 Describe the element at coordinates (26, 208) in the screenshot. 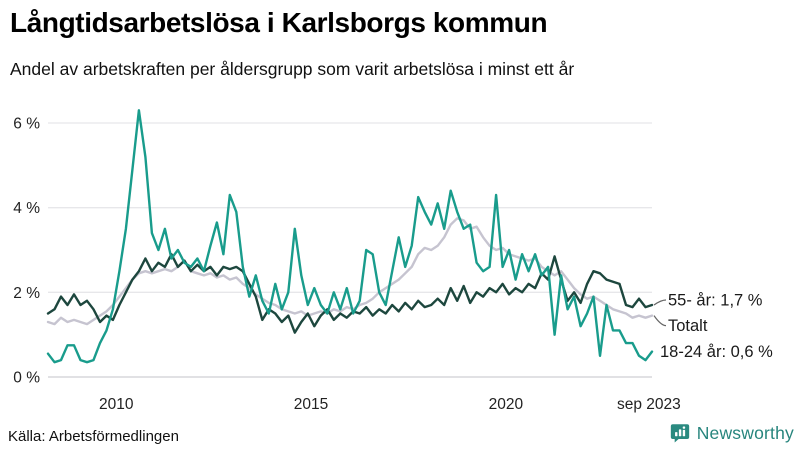

I see `y-tick-label: 4 %` at that location.